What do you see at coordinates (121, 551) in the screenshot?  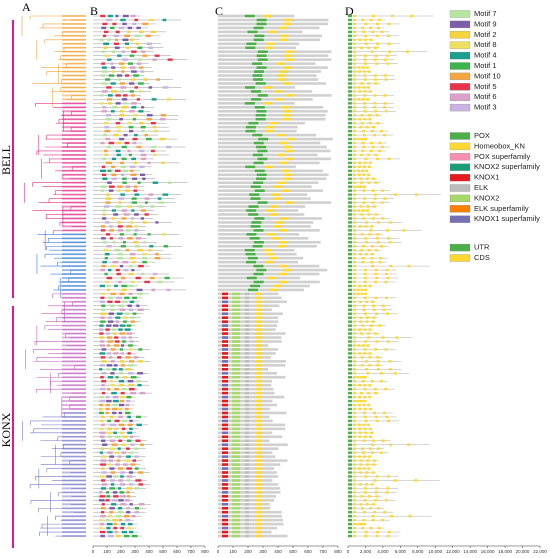 I see `tick-label: 200` at bounding box center [121, 551].